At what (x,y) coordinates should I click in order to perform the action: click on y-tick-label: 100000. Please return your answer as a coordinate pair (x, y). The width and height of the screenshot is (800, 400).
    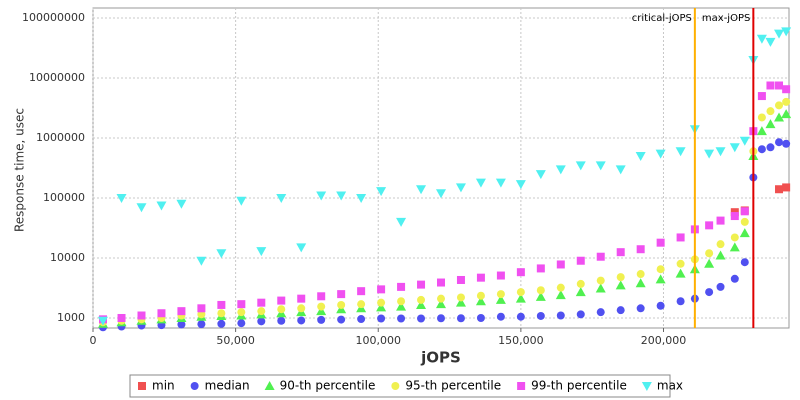
    Looking at the image, I should click on (64, 197).